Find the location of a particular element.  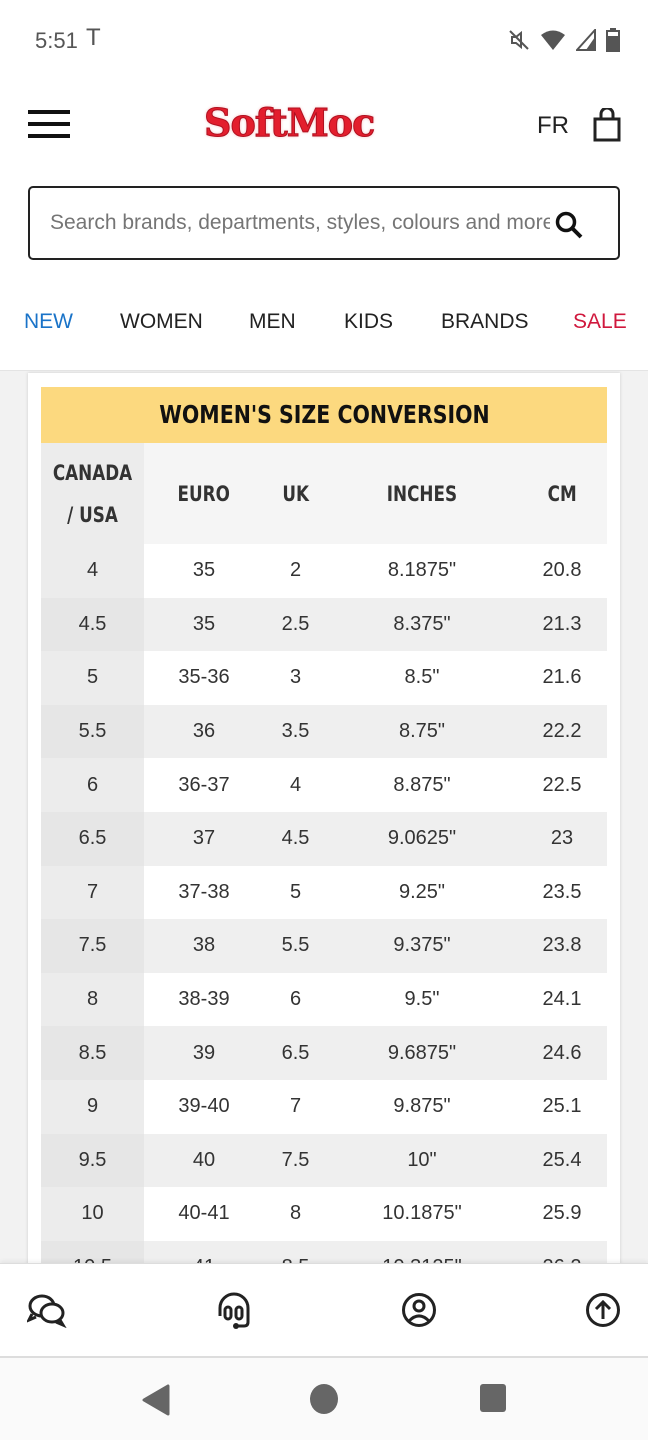

nav-brands: BRANDS is located at coordinates (485, 321).